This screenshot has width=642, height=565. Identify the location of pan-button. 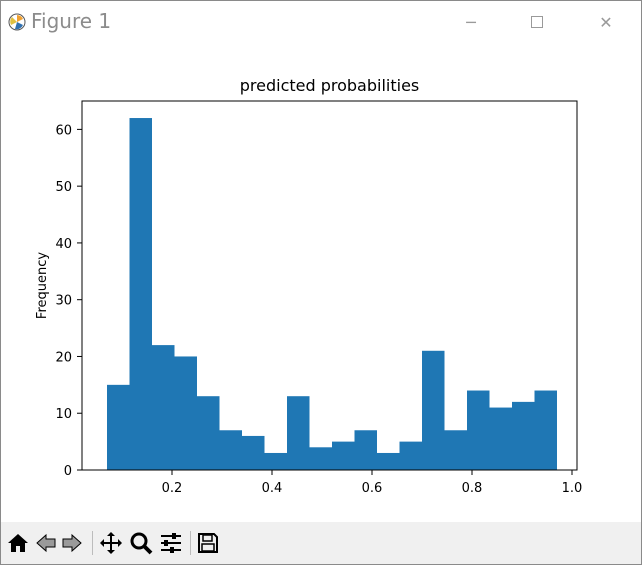
(111, 543).